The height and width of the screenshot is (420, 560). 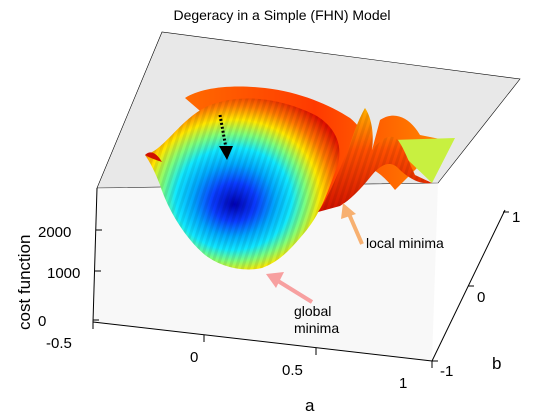 I want to click on y-tick-label: 0, so click(x=481, y=297).